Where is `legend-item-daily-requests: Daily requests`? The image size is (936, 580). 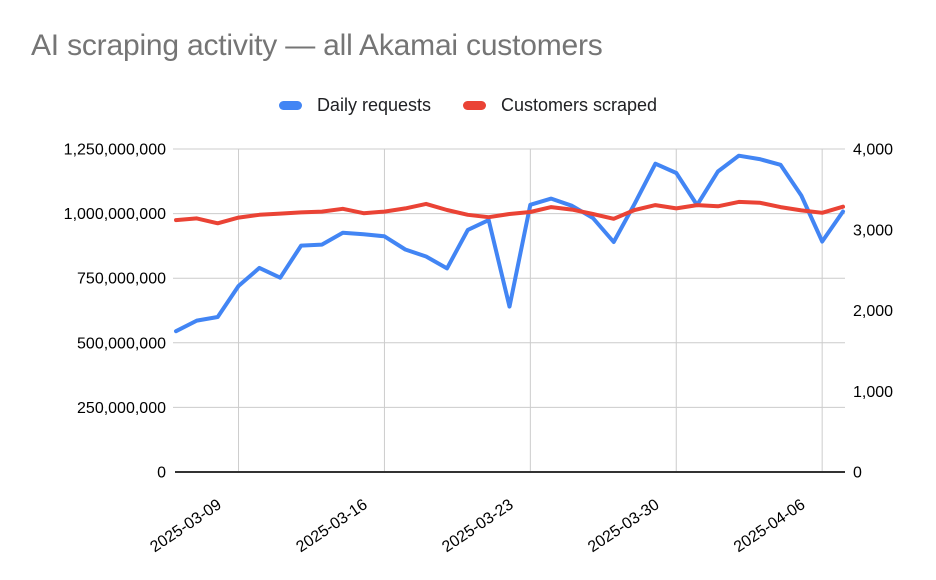
legend-item-daily-requests: Daily requests is located at coordinates (354, 105).